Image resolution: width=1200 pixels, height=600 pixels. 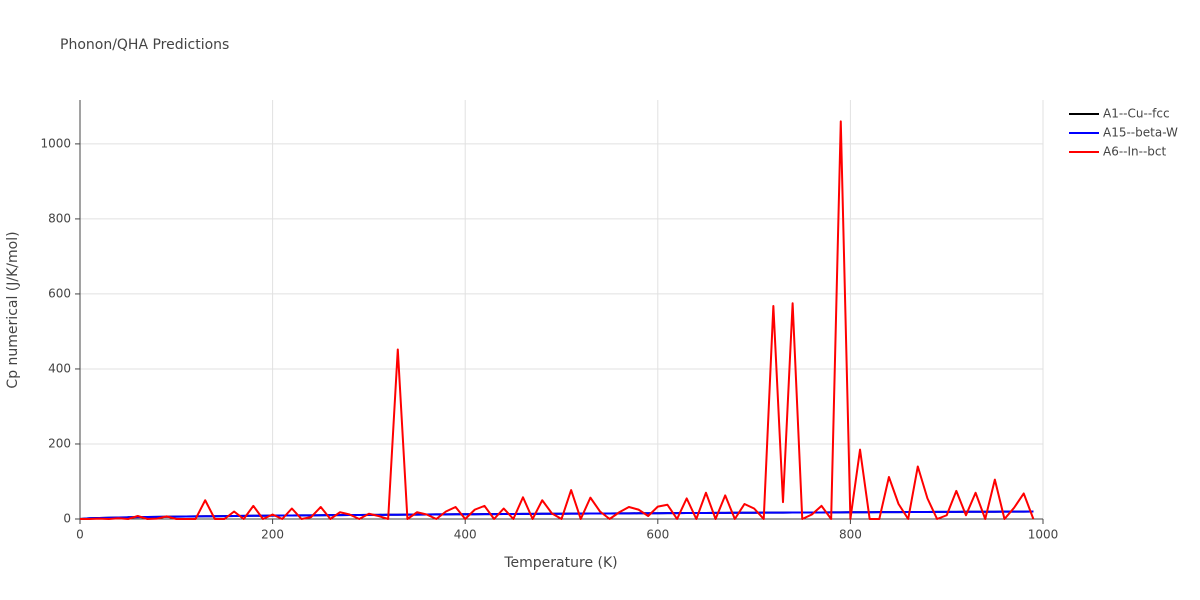 What do you see at coordinates (59, 368) in the screenshot?
I see `y-tick-label: 400` at bounding box center [59, 368].